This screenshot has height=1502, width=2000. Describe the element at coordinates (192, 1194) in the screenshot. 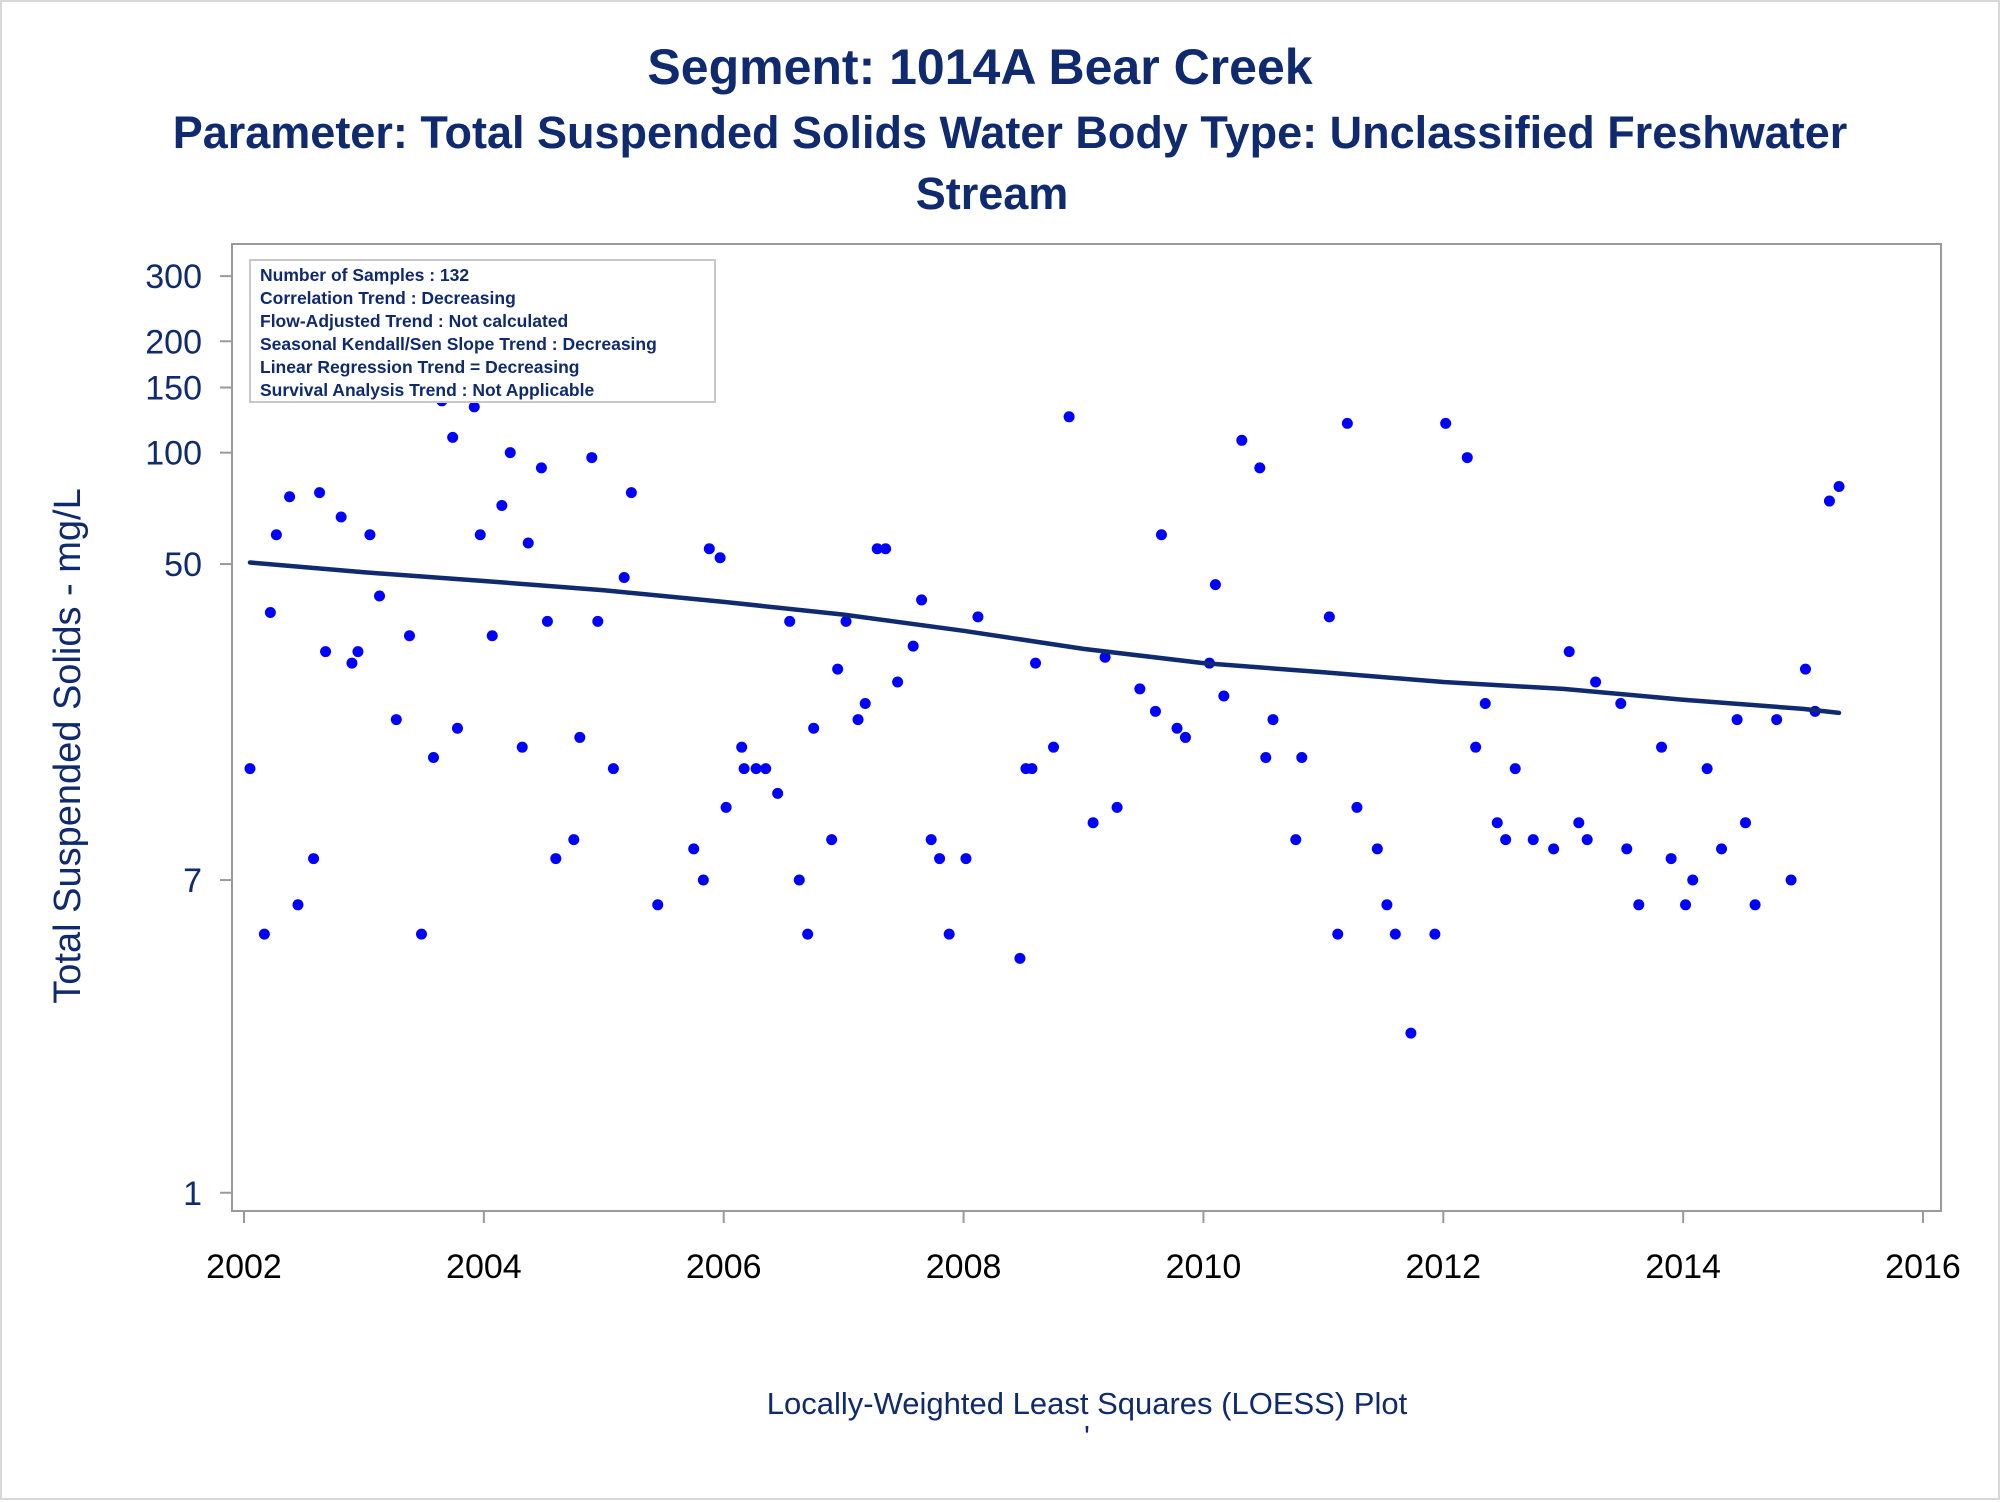

I see `y-tick-label: 1` at that location.